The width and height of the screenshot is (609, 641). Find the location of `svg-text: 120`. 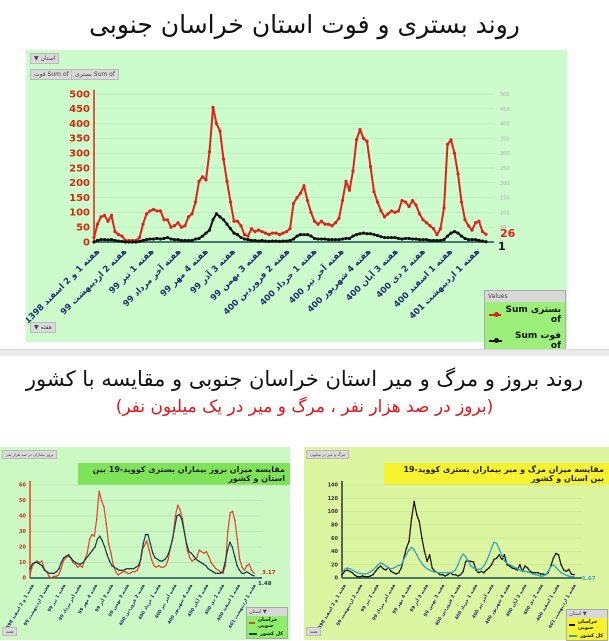

svg-text: 120 is located at coordinates (333, 499).